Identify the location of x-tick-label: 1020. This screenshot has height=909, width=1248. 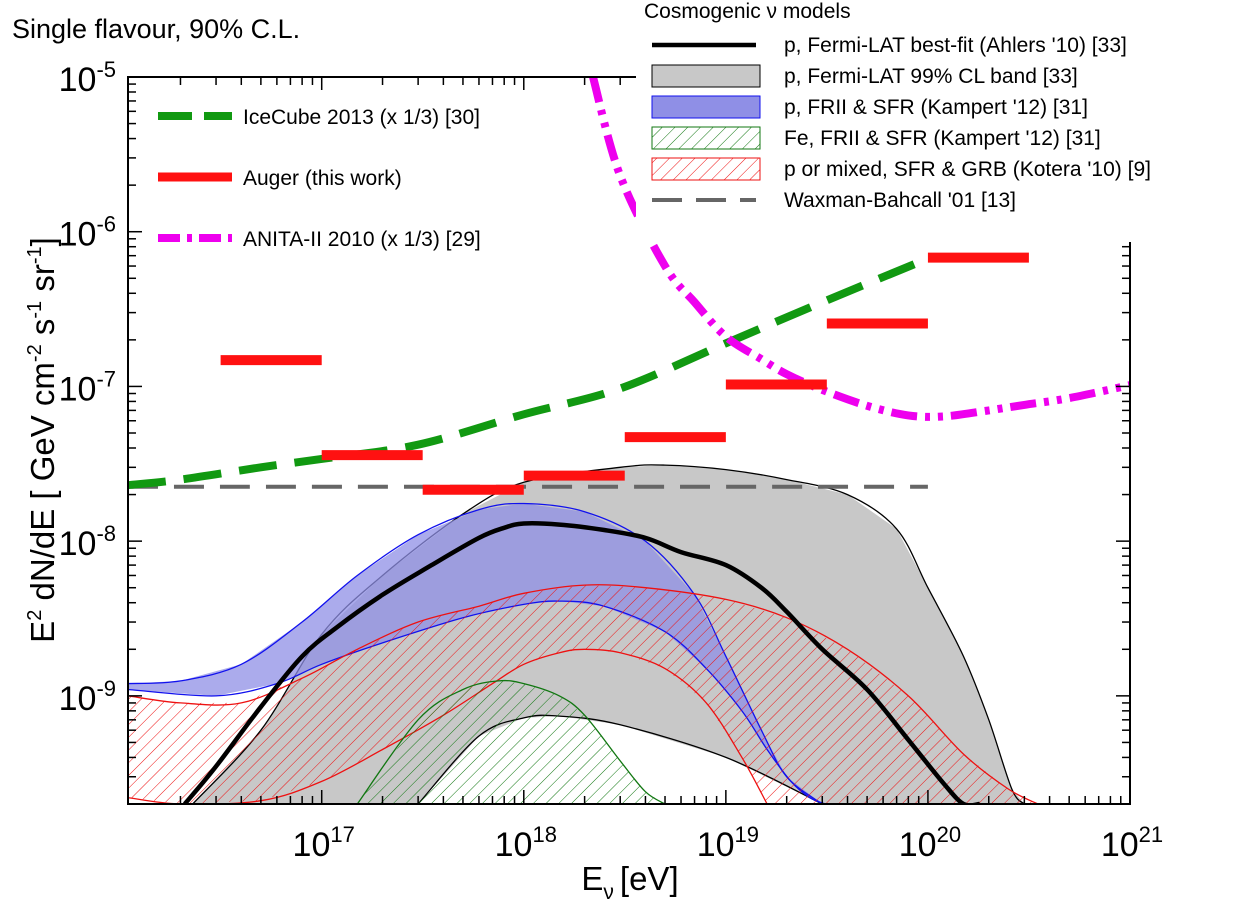
(930, 843).